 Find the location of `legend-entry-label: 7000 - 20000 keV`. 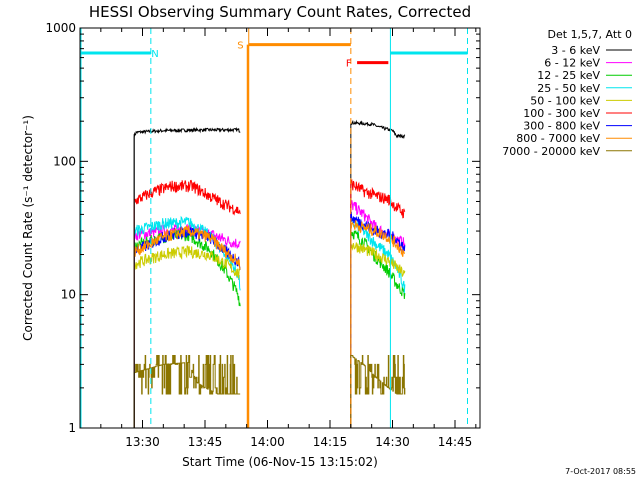

legend-entry-label: 7000 - 20000 keV is located at coordinates (551, 151).